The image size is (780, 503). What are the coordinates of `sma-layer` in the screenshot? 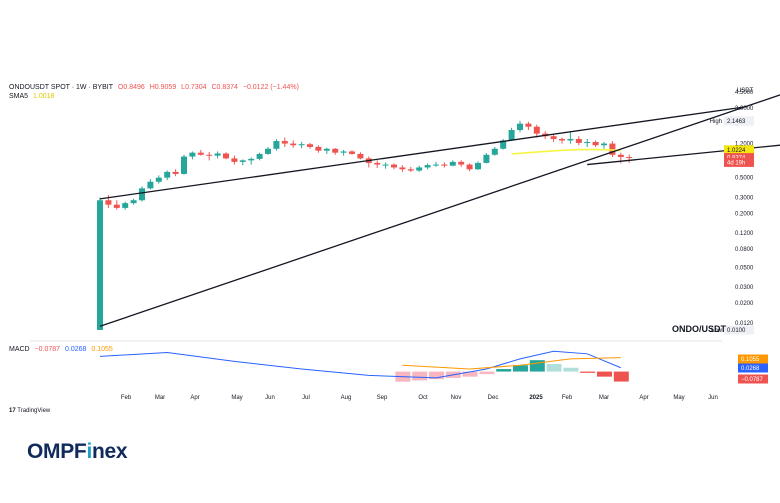 It's located at (566, 151).